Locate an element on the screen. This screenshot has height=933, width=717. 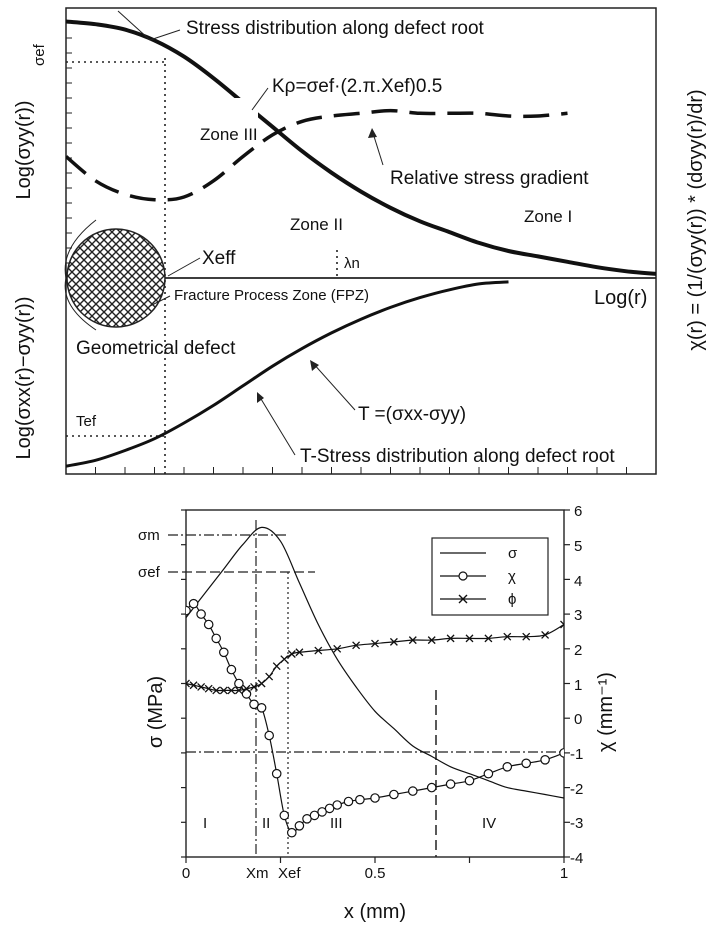
pointer-t-stress is located at coordinates (276, 424).